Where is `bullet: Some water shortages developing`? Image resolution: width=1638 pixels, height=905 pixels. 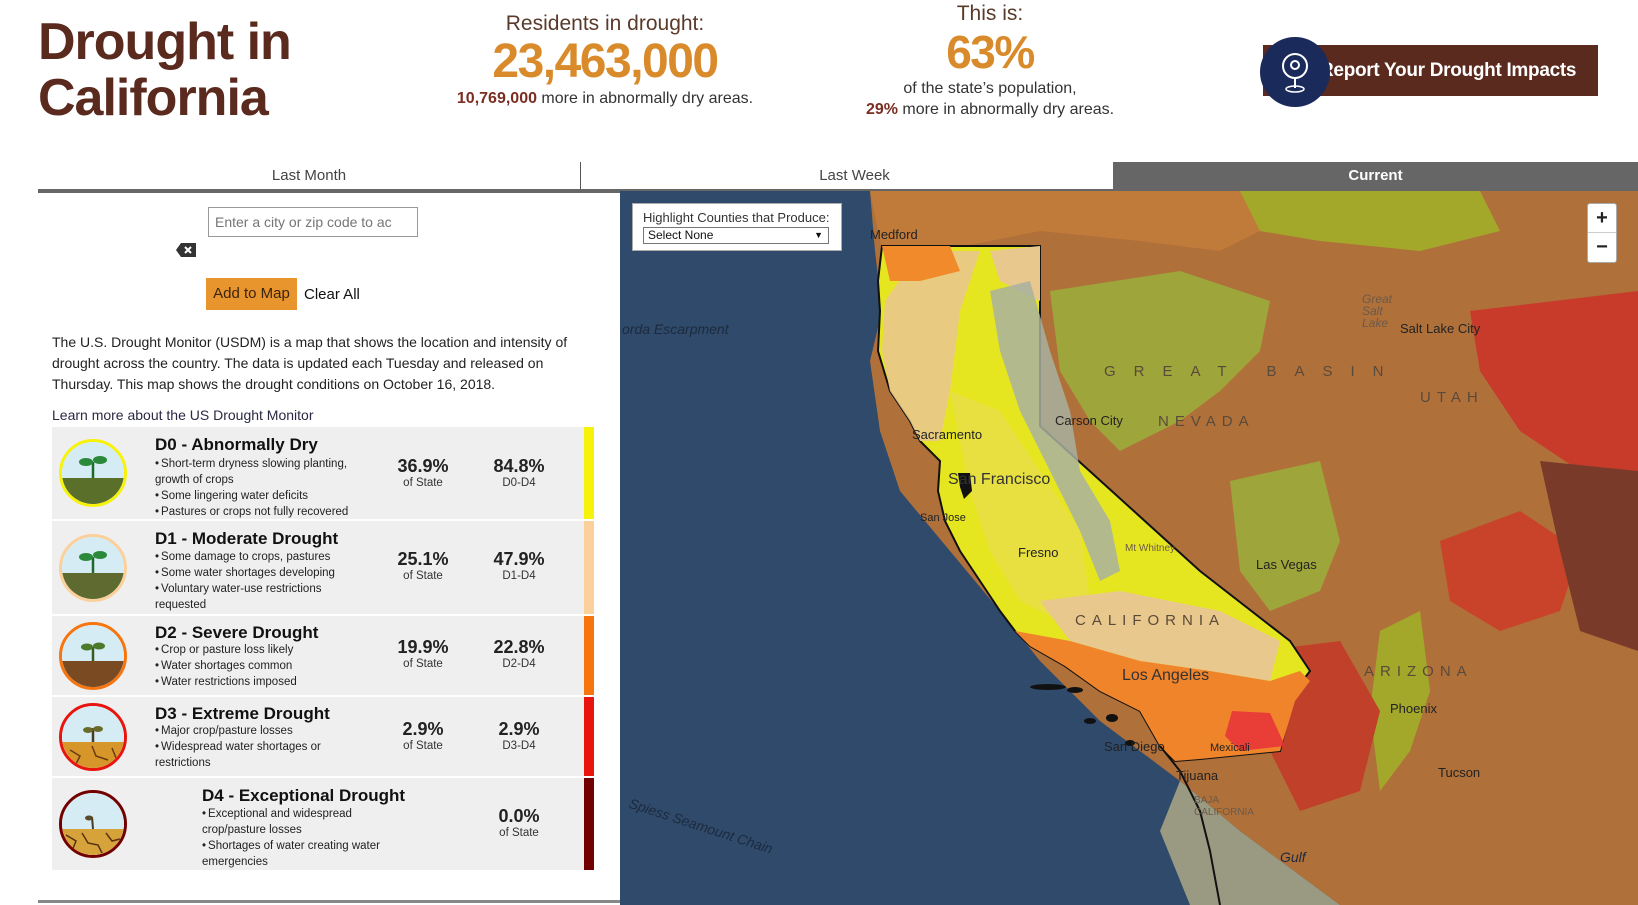
bullet: Some water shortages developing is located at coordinates (260, 573).